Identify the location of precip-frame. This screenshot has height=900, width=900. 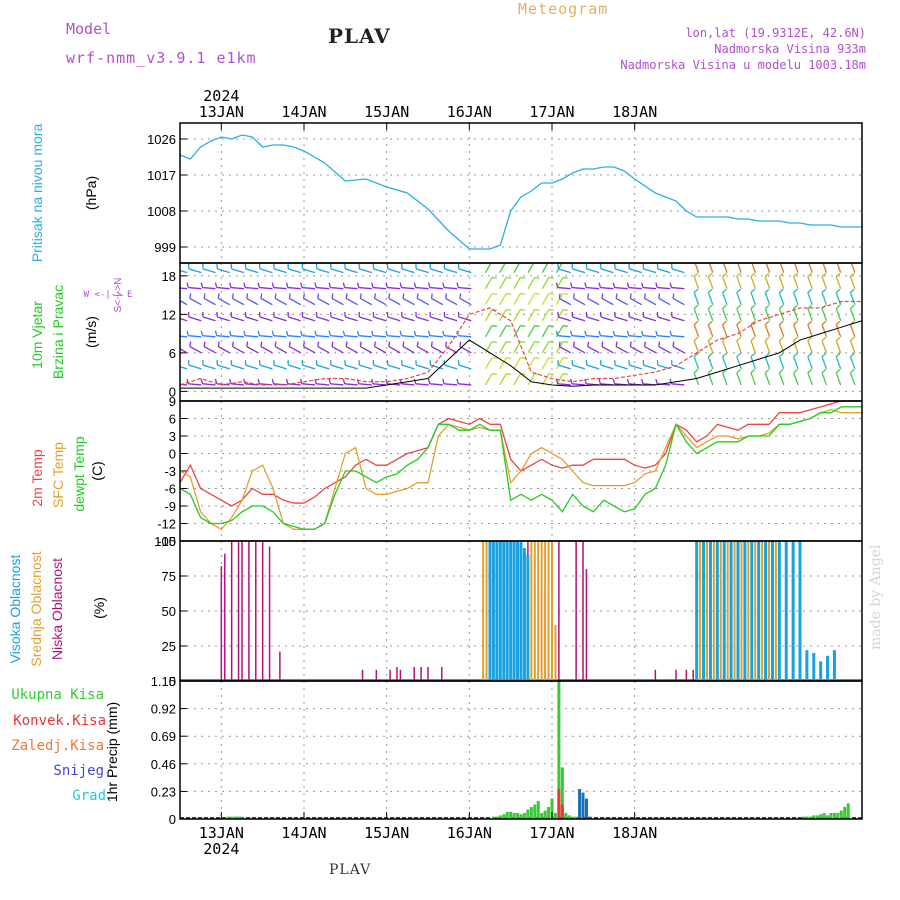
(521, 750).